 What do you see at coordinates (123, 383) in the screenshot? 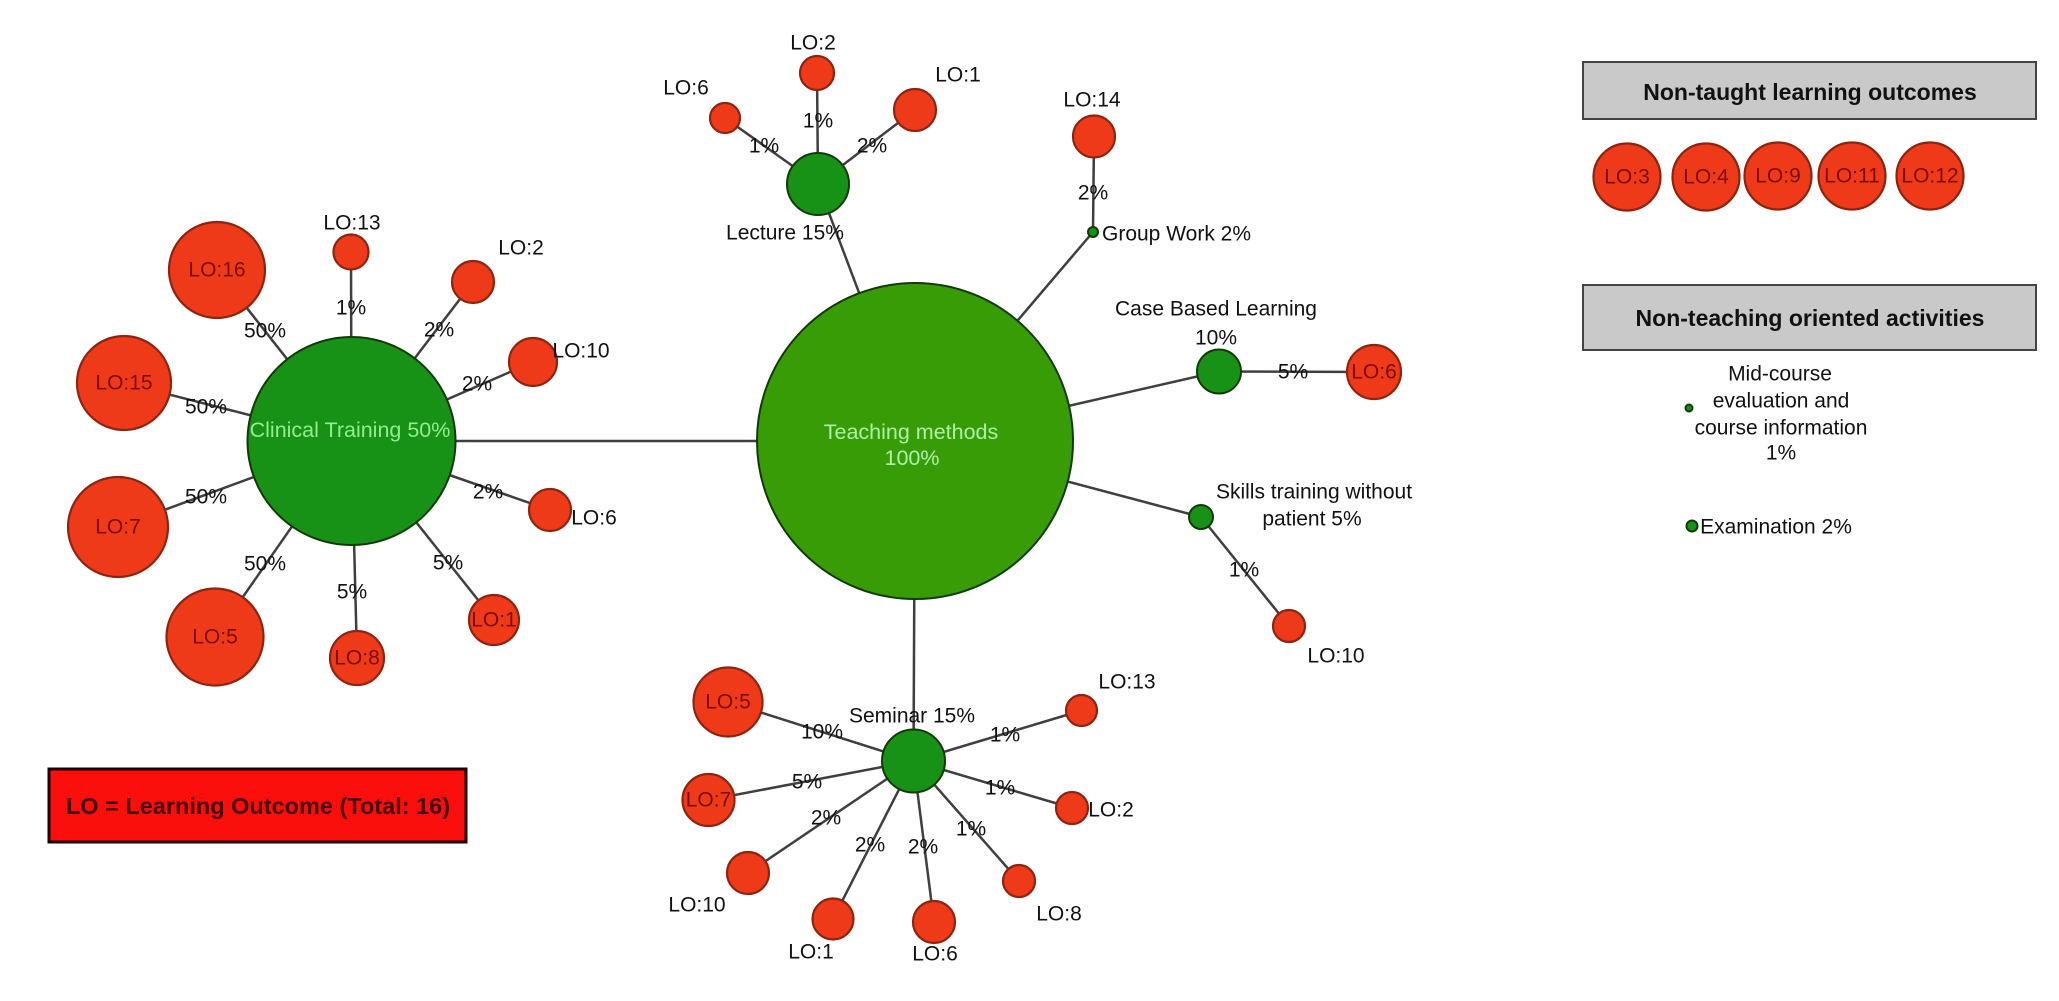
I see `svg-text: LO:15` at bounding box center [123, 383].